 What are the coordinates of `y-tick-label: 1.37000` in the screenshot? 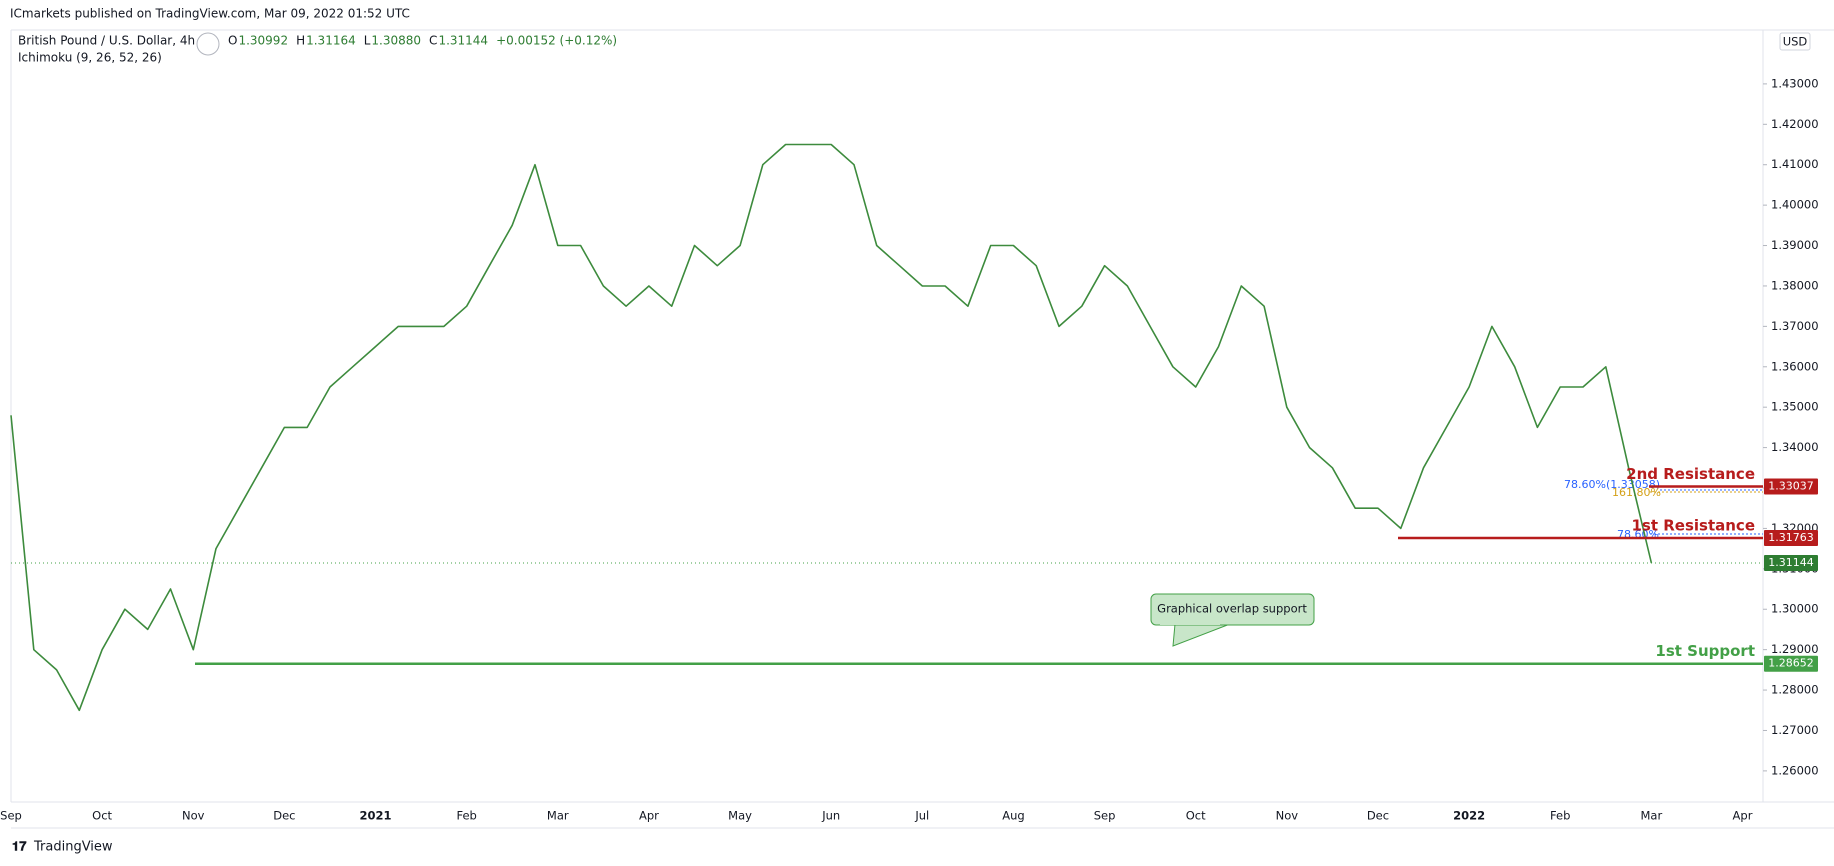 It's located at (1795, 326).